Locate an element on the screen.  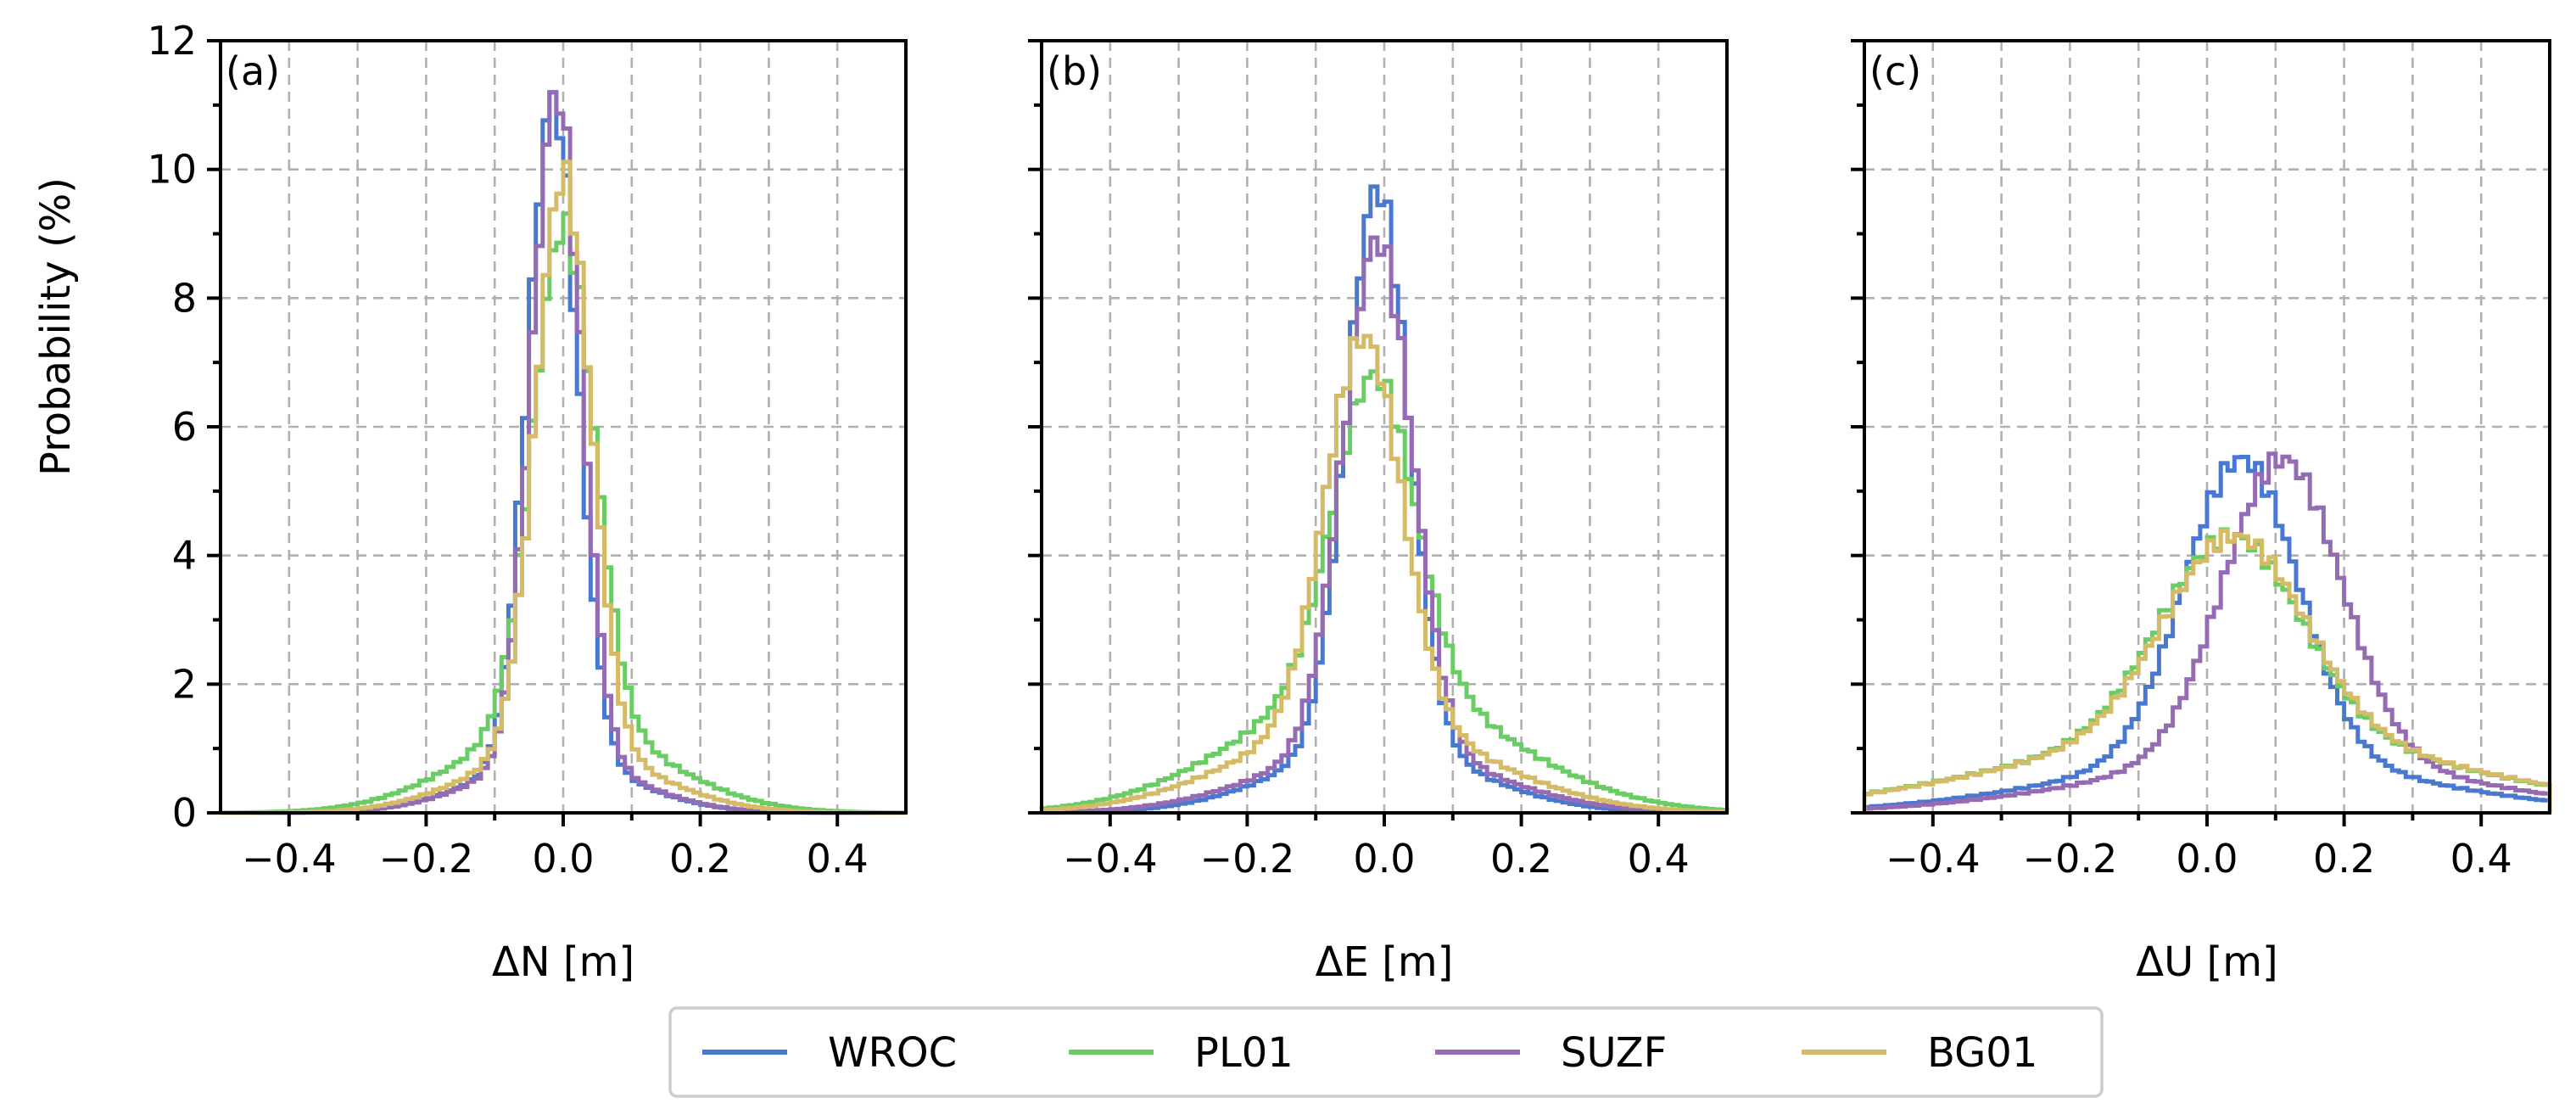
y-tick-label: 6 is located at coordinates (184, 427).